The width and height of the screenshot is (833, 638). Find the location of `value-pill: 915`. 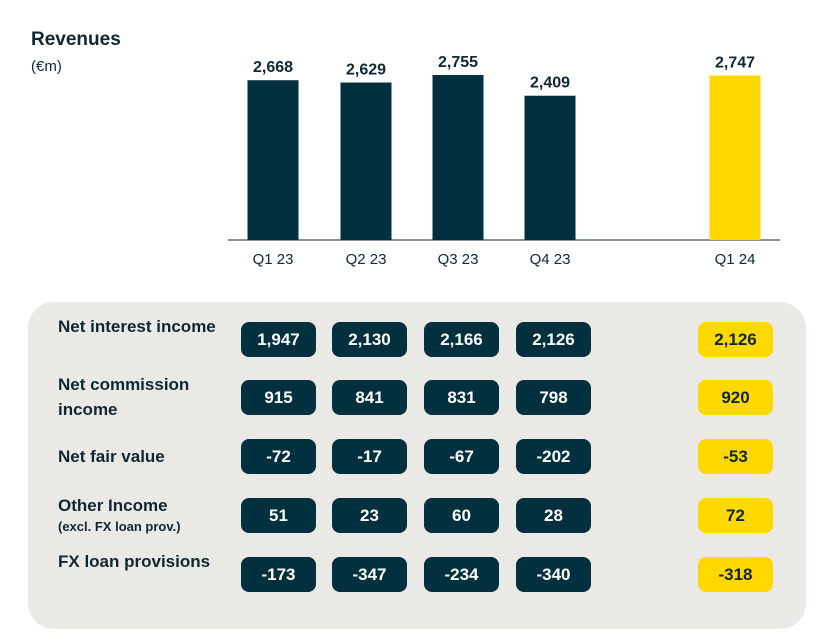

value-pill: 915 is located at coordinates (278, 397).